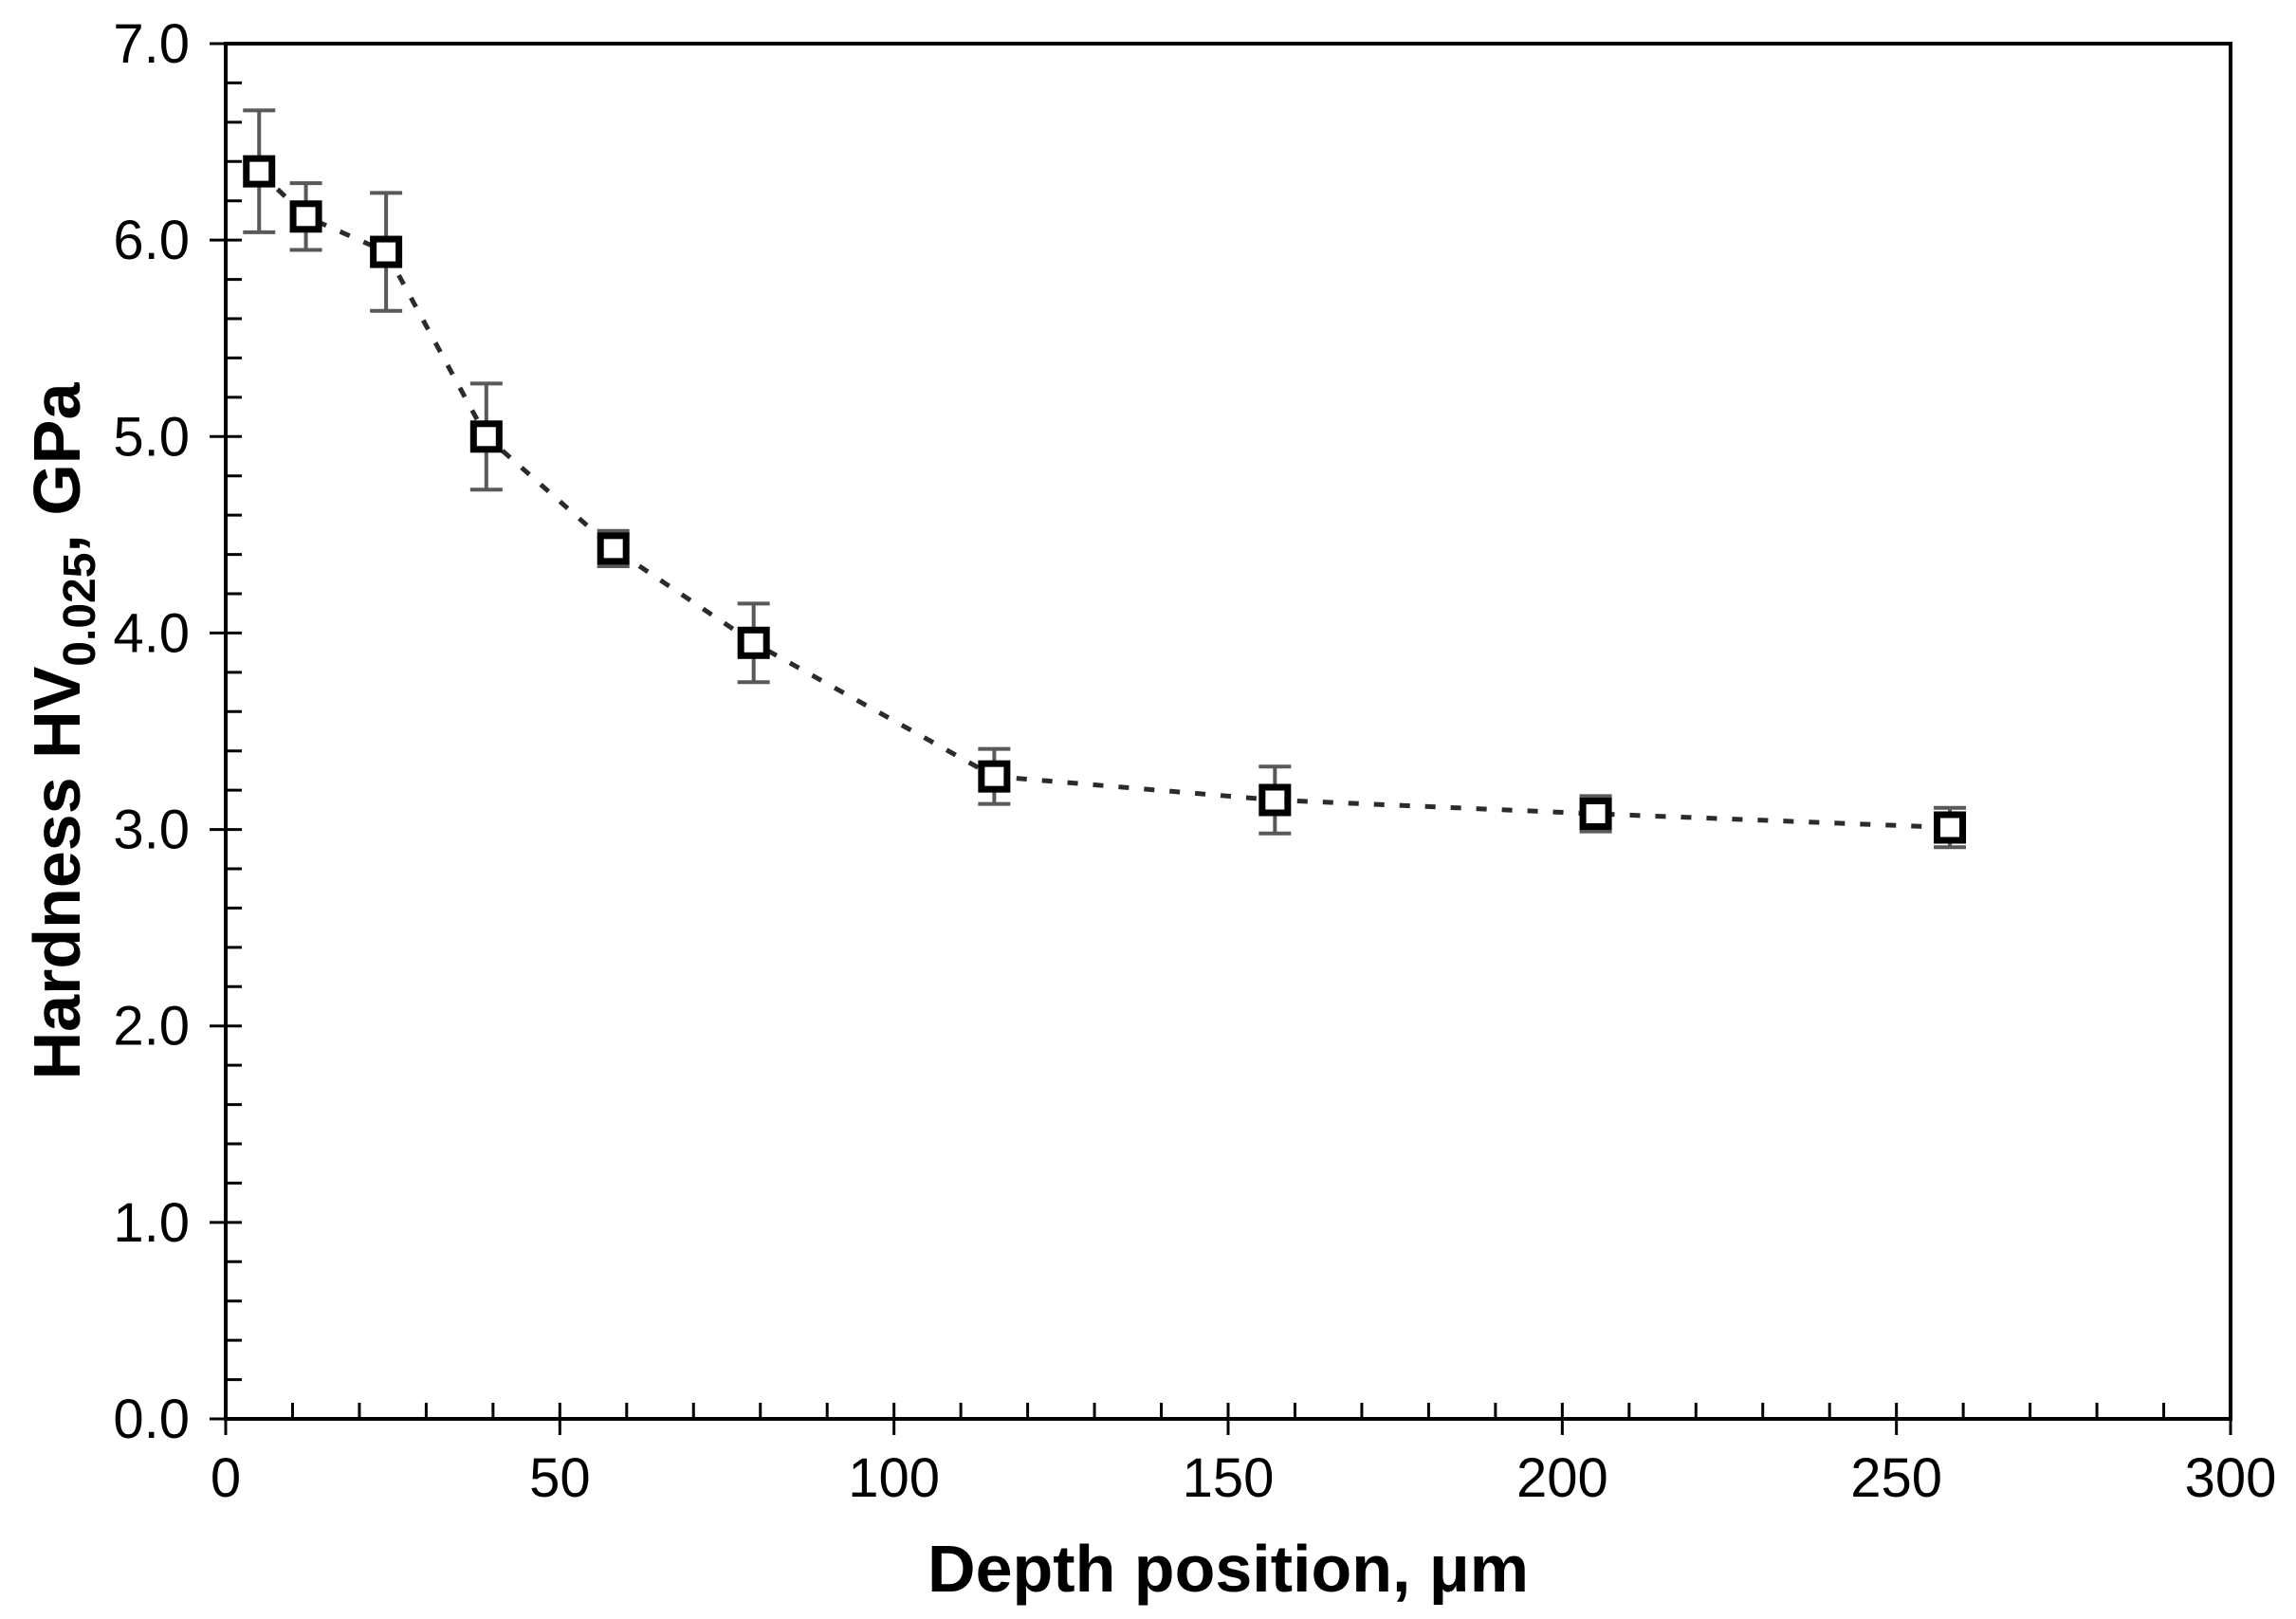 The image size is (2296, 1619). I want to click on y-tick-label: 7.0, so click(151, 44).